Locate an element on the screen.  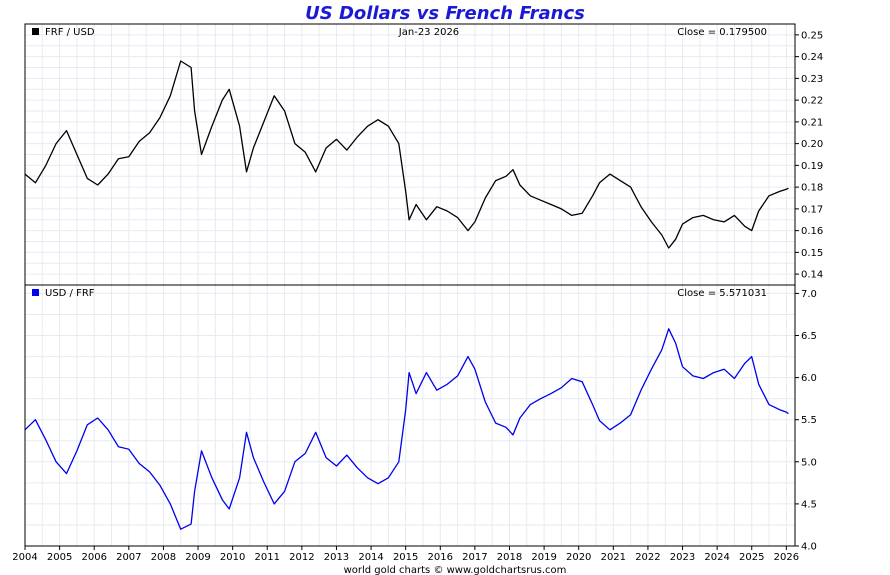
y-tick-label: 6.5 is located at coordinates (809, 336).